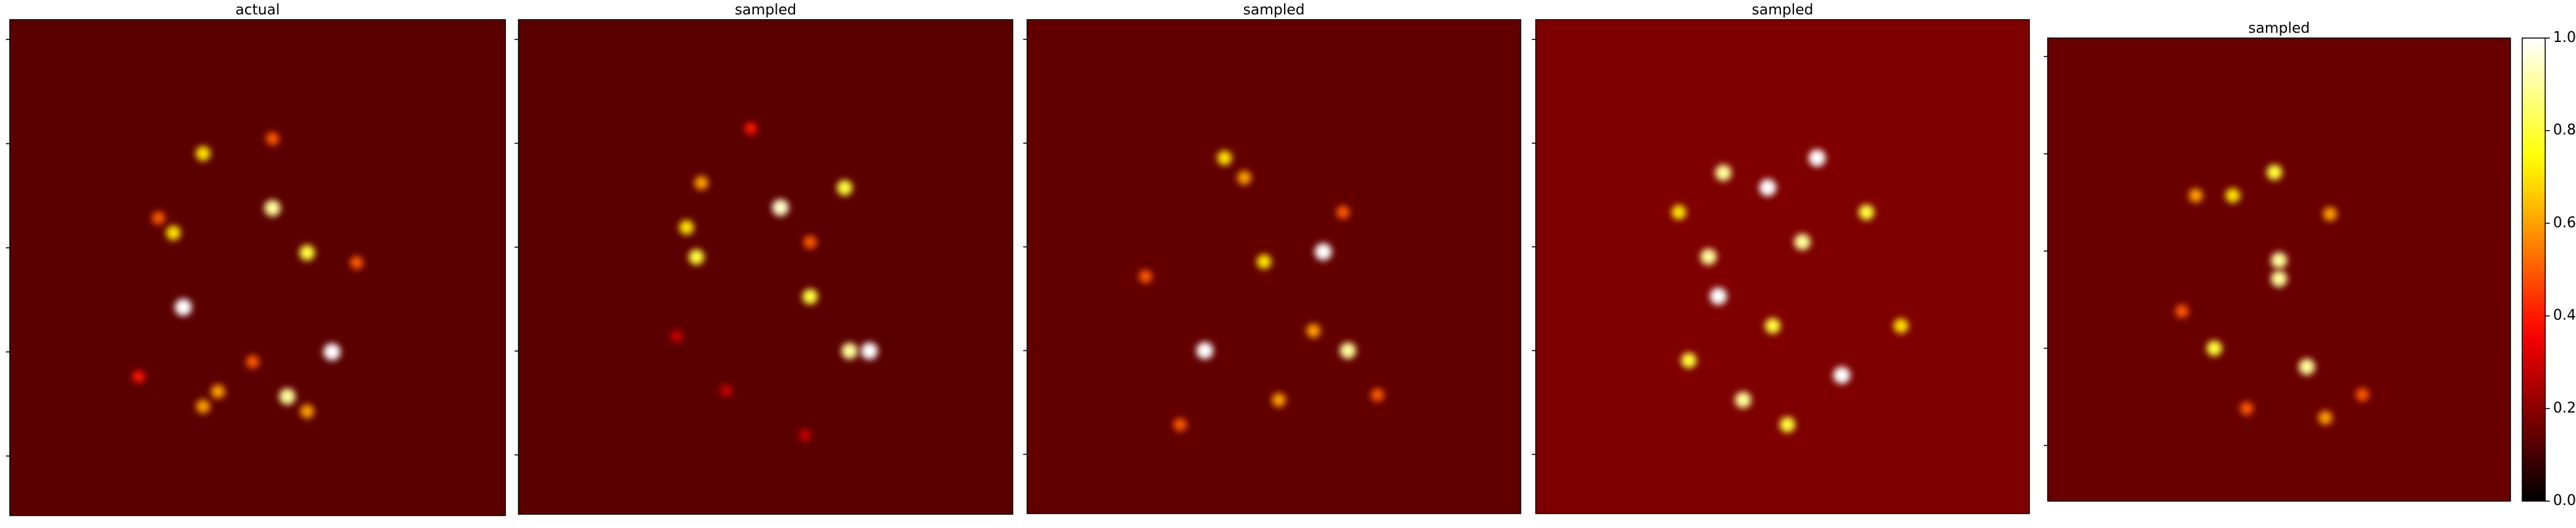  Describe the element at coordinates (257, 10) in the screenshot. I see `panel-title: actual` at that location.